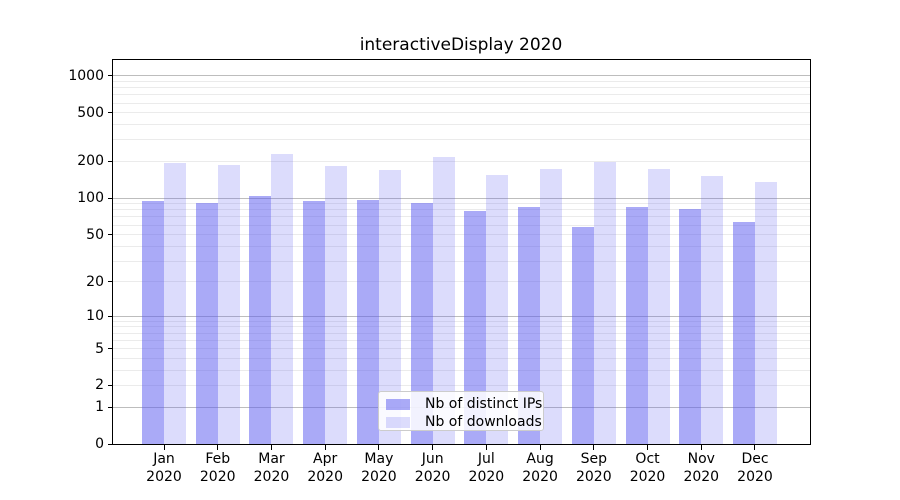 This screenshot has width=900, height=500. I want to click on bar-nb-of-downloads-aug, so click(551, 306).